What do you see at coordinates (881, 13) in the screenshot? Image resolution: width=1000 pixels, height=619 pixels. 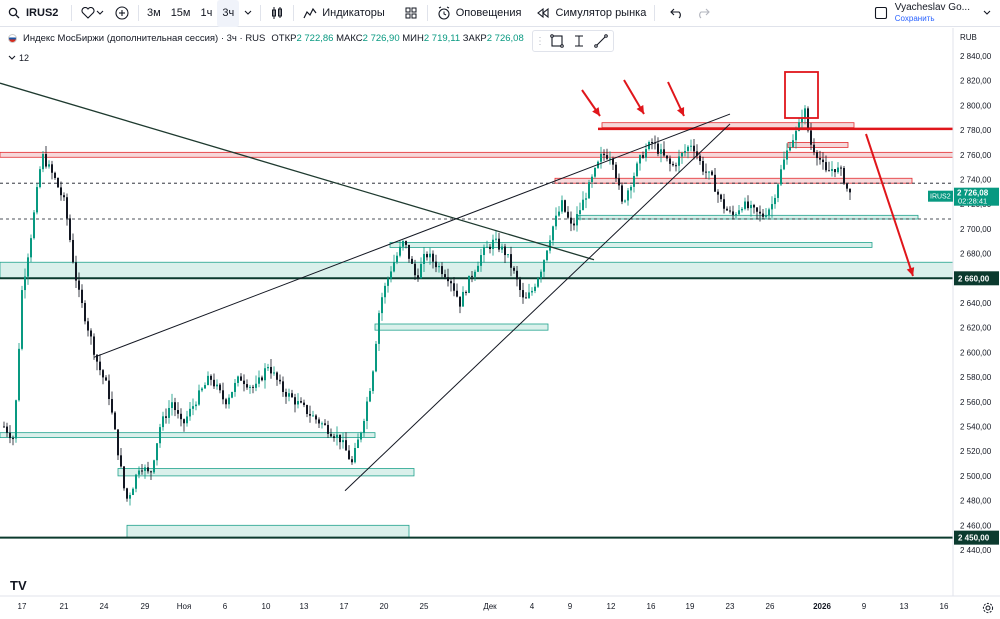 I see `layout-checkbox` at bounding box center [881, 13].